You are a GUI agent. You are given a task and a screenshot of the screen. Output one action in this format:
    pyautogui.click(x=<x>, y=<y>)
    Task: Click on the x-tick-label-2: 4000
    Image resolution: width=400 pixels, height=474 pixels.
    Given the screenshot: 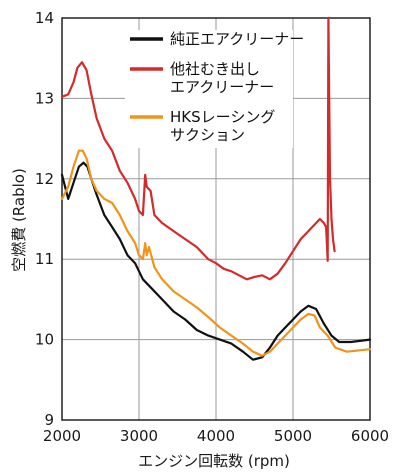 What is the action you would take?
    pyautogui.click(x=216, y=436)
    